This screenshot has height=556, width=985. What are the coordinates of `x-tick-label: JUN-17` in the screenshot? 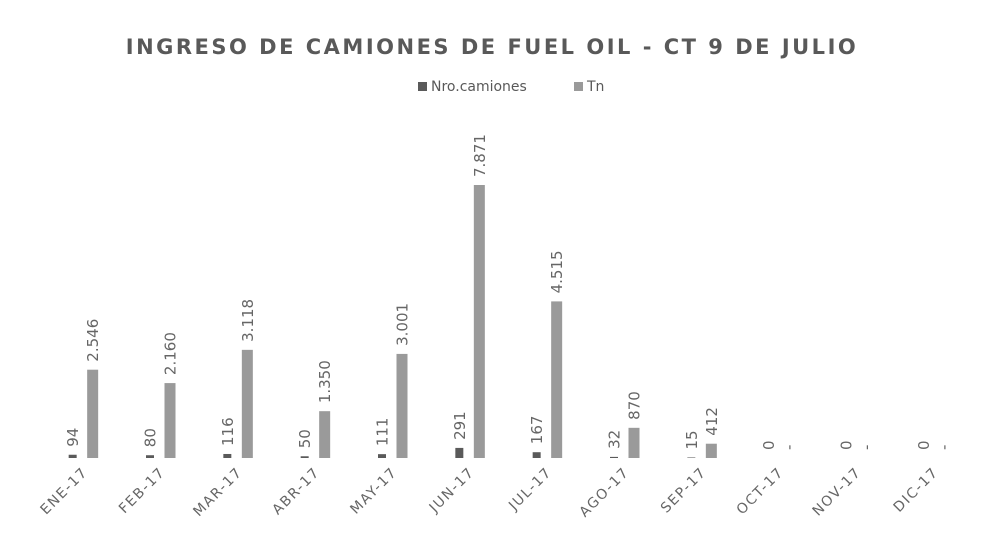 It's located at (452, 490).